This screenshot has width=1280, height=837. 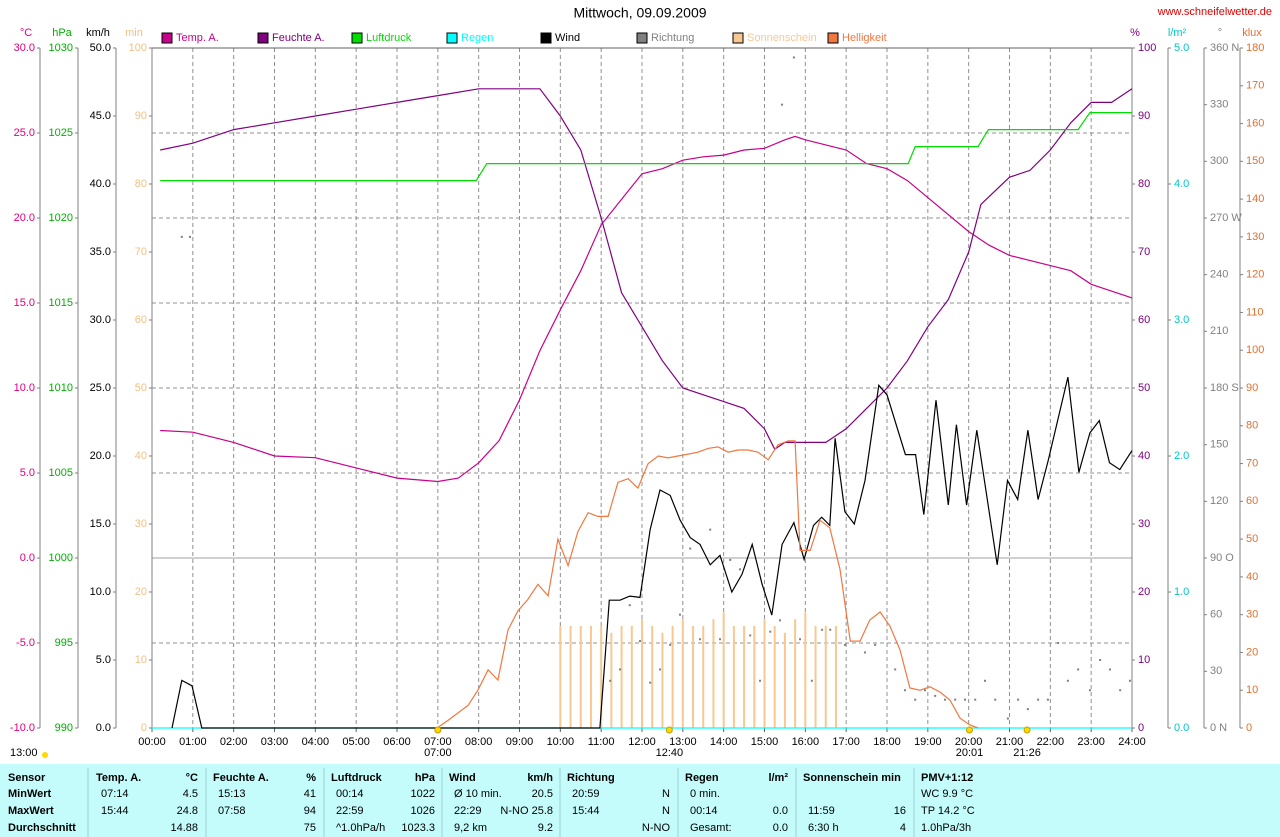 I want to click on axis-tick-label: 330, so click(x=1219, y=105).